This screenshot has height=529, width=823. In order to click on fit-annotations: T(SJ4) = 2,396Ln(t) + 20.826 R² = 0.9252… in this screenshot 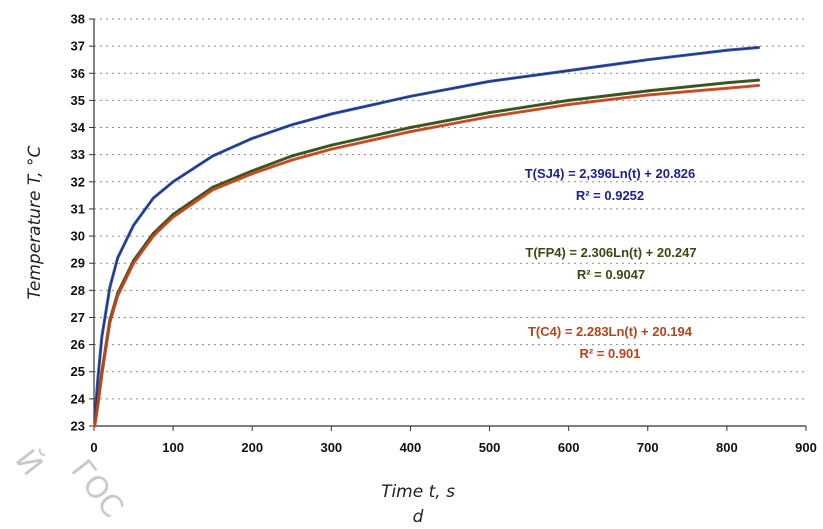, I will do `click(611, 263)`.